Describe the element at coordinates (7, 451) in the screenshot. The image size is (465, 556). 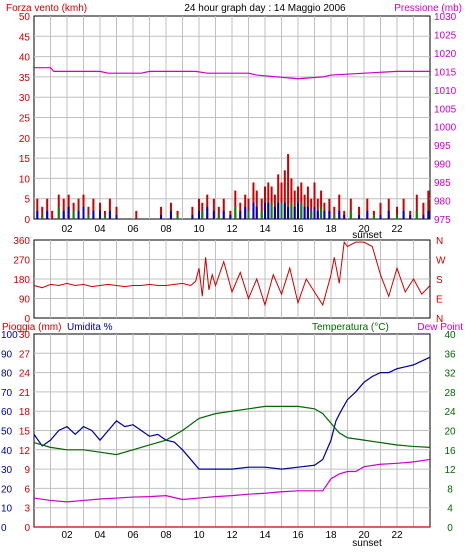
I see `humidity-y-tick-label: 40` at that location.